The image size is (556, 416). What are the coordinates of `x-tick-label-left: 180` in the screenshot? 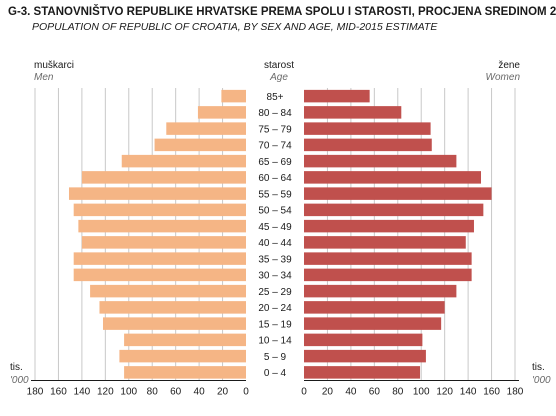 It's located at (35, 392).